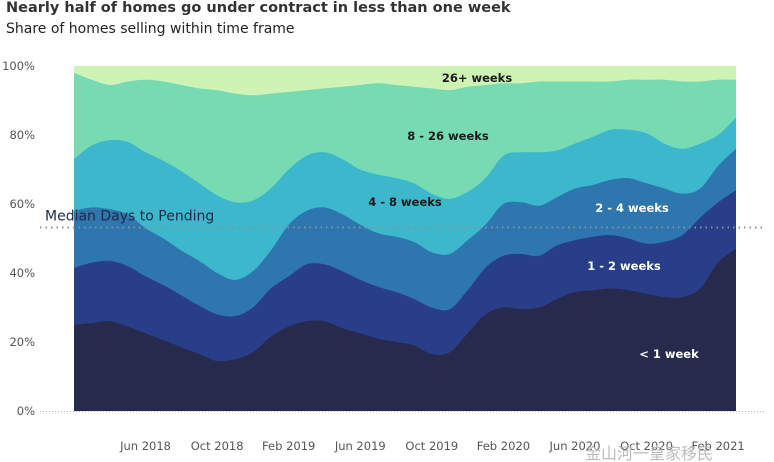  Describe the element at coordinates (477, 78) in the screenshot. I see `series-label-26w: 26+ weeks` at that location.